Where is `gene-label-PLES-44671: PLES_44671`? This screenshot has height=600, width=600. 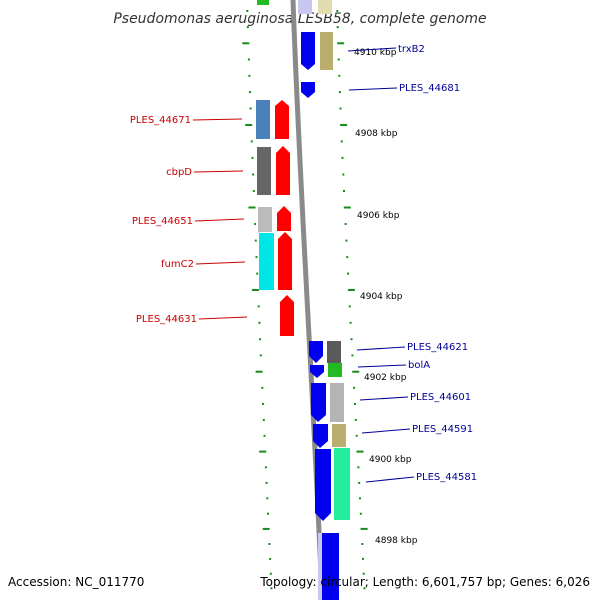
gene-label-PLES-44671: PLES_44671 is located at coordinates (160, 120).